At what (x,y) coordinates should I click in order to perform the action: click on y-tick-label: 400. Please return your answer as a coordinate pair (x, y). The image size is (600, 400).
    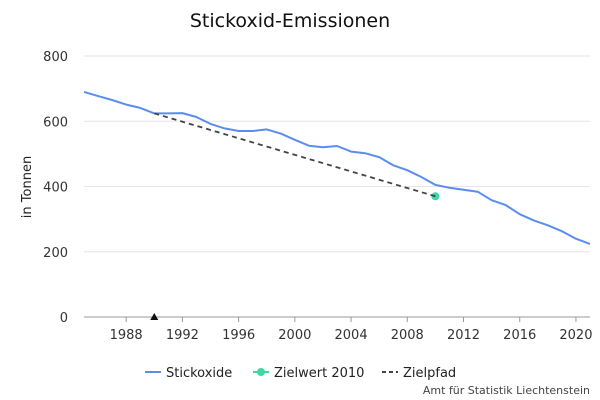
    Looking at the image, I should click on (55, 188).